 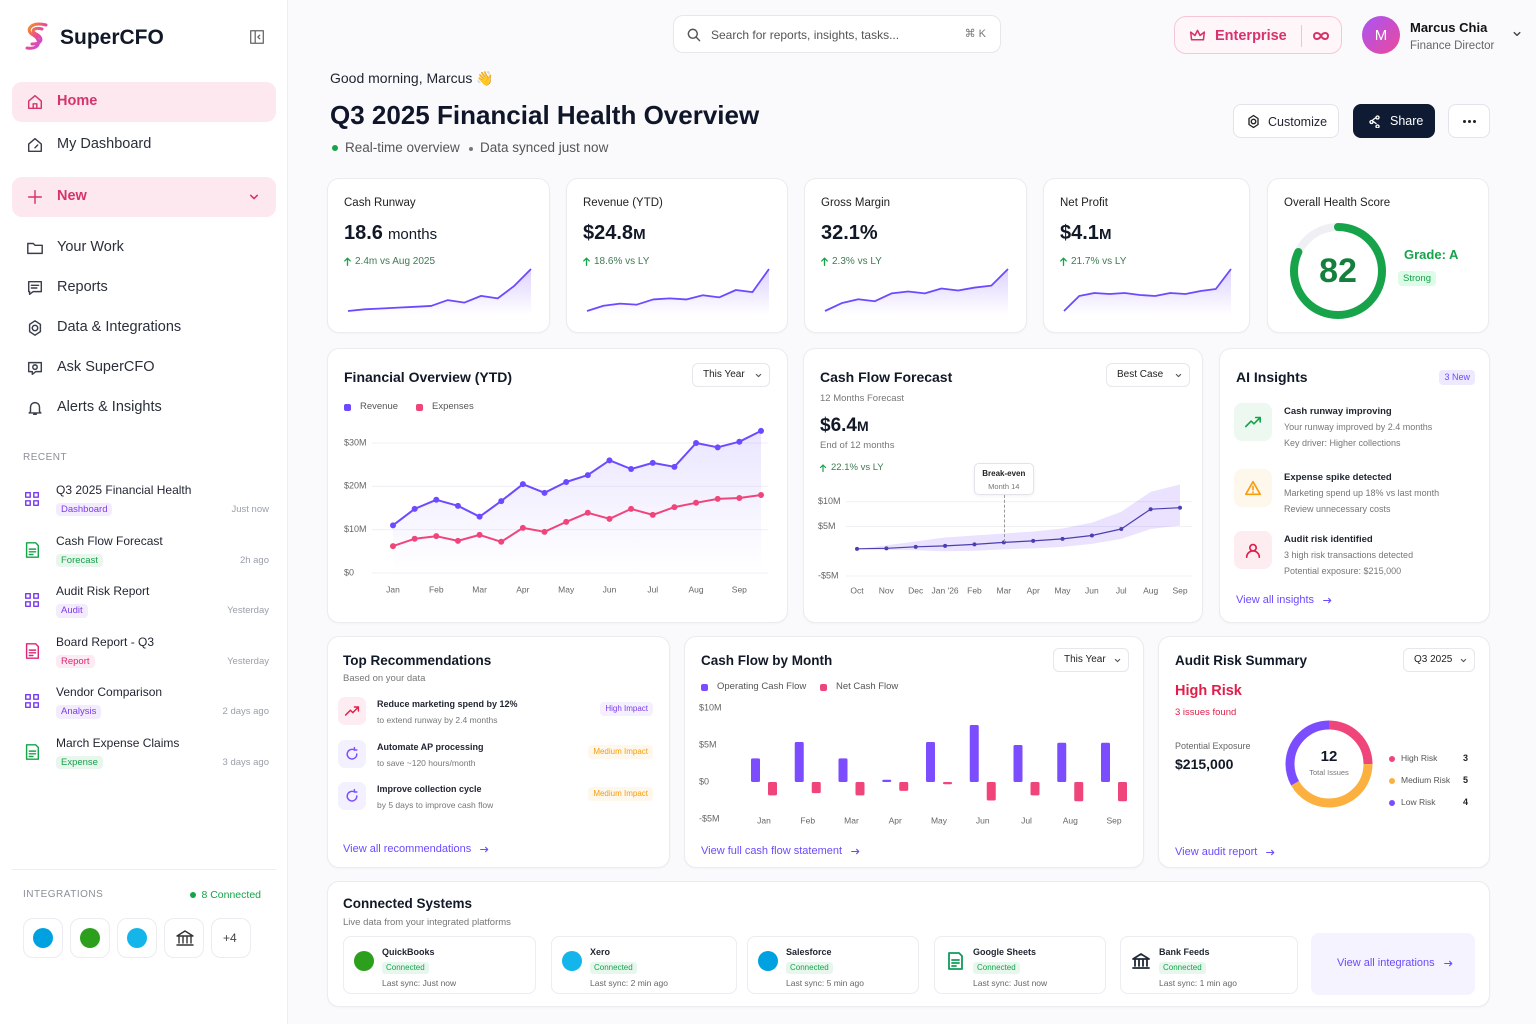 What do you see at coordinates (408, 952) in the screenshot?
I see `integration-name: QuickBooks` at bounding box center [408, 952].